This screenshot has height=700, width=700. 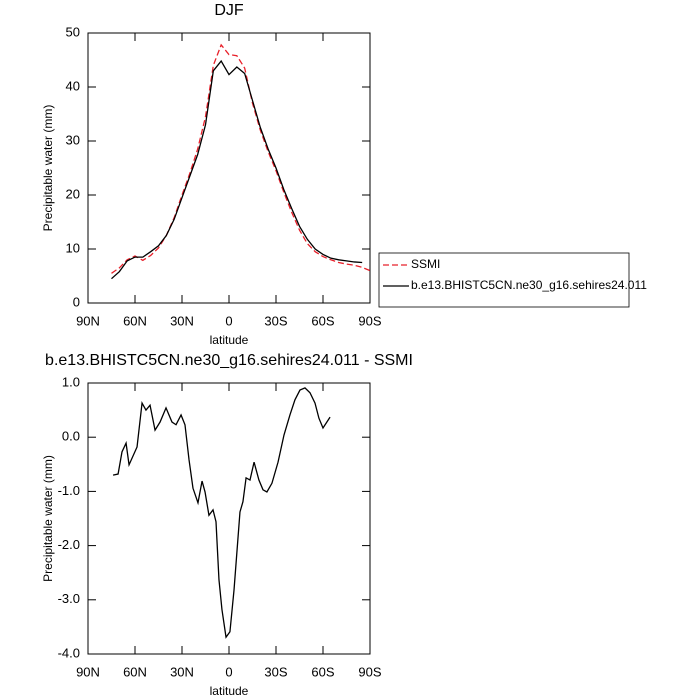 What do you see at coordinates (69, 652) in the screenshot?
I see `y-tick-label: -4.0` at bounding box center [69, 652].